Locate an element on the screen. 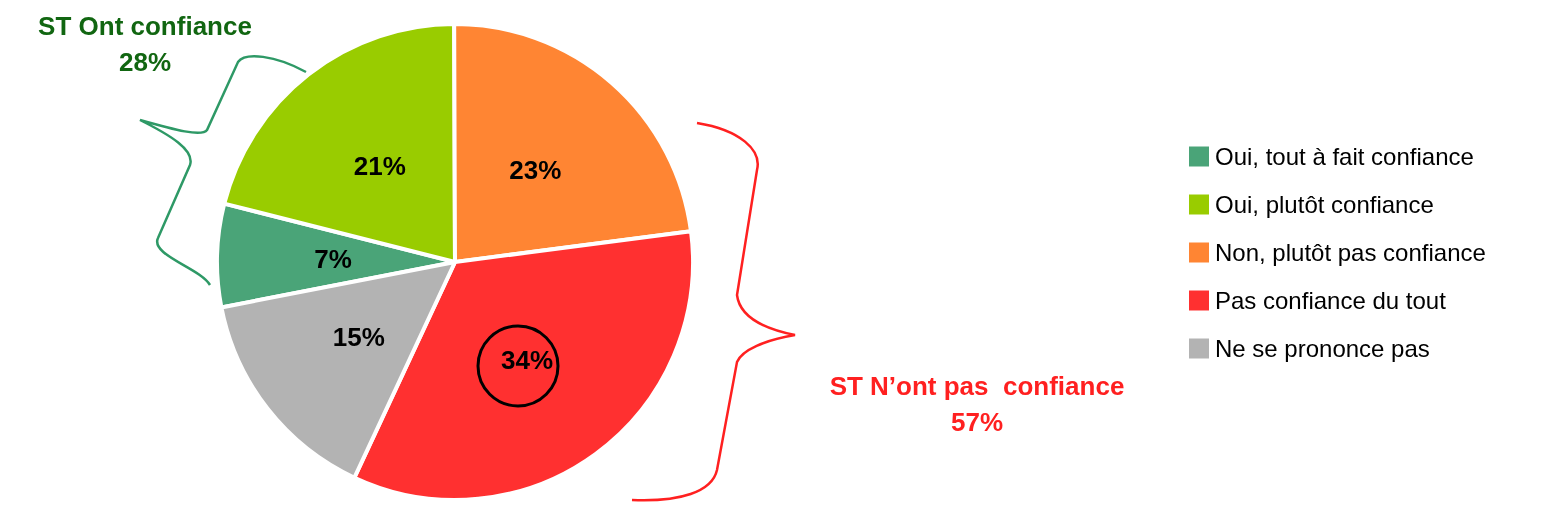  legend-label: Pas confiance du tout is located at coordinates (1331, 300).